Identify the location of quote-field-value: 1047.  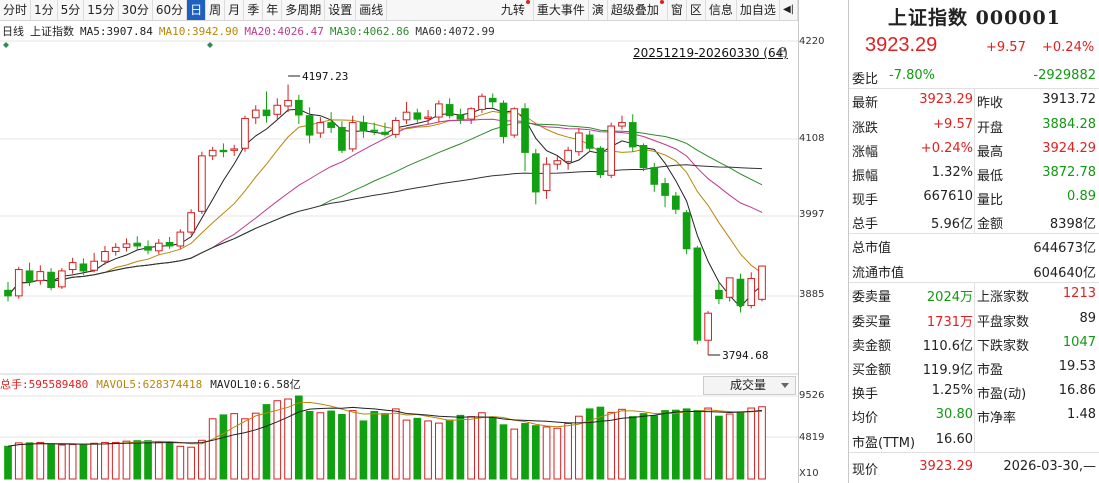
(1079, 342).